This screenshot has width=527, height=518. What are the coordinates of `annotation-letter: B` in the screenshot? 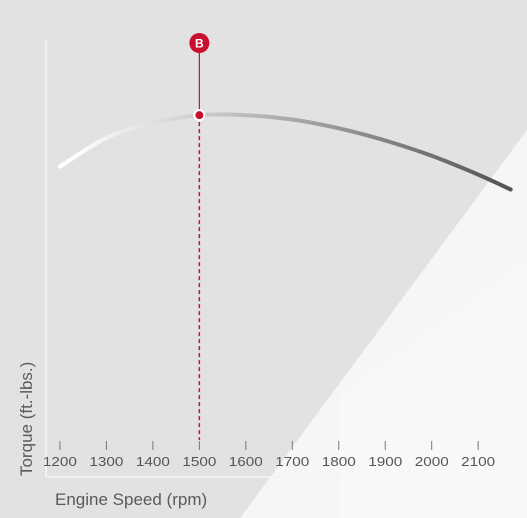 It's located at (199, 44).